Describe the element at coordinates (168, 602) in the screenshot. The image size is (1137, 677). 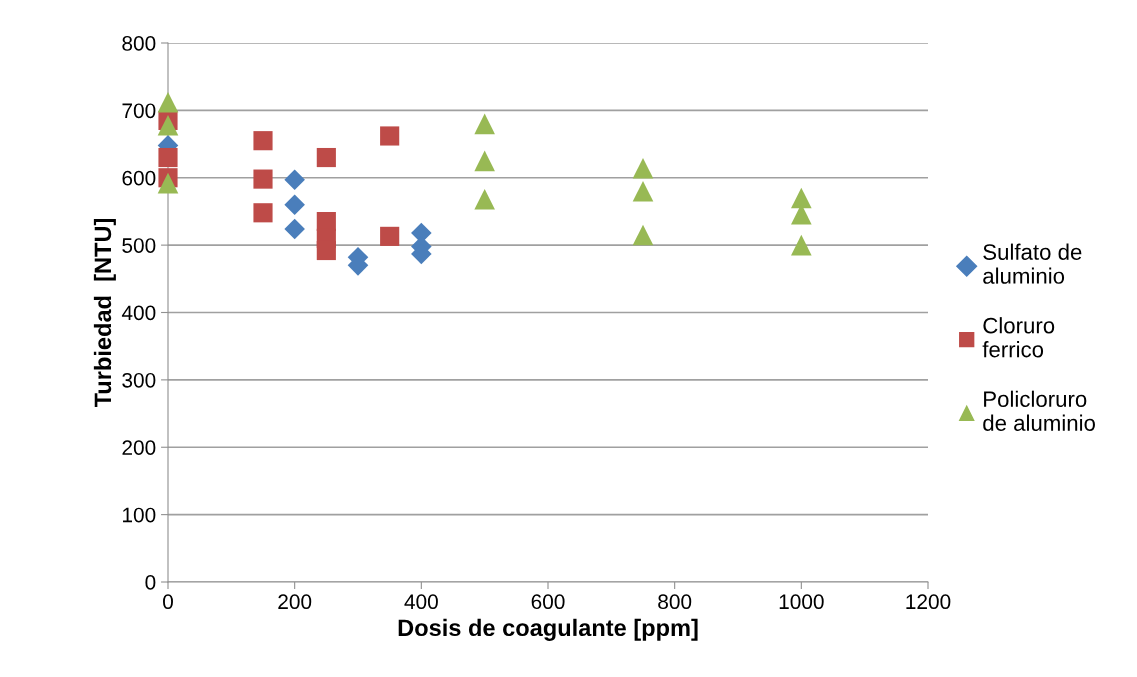
I see `x-tick-label: 0` at that location.